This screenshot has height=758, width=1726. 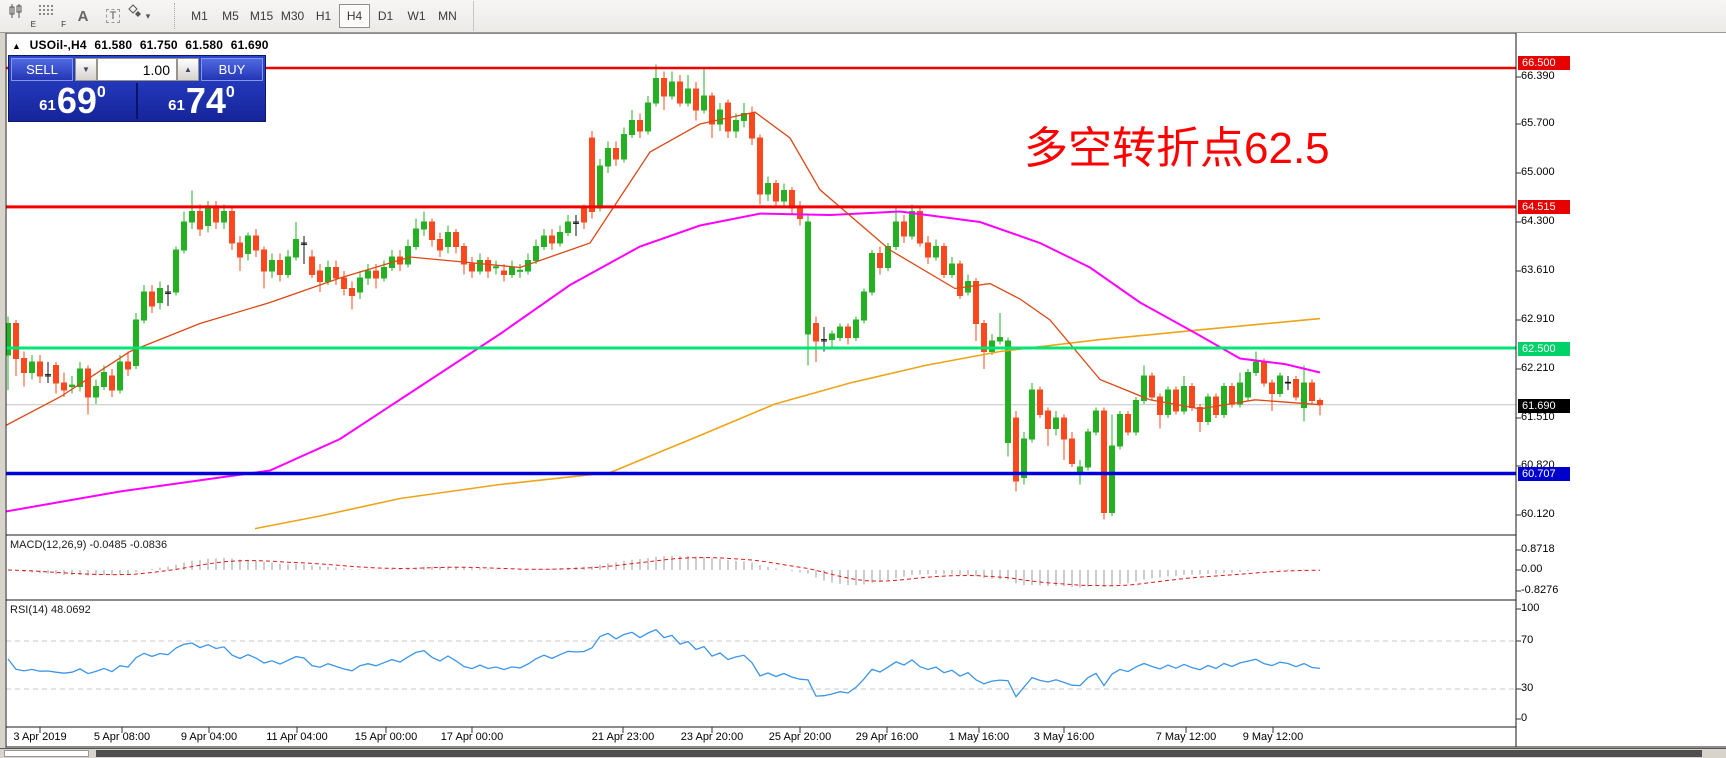 I want to click on dropdown-caret-icon: ▾, so click(x=148, y=15).